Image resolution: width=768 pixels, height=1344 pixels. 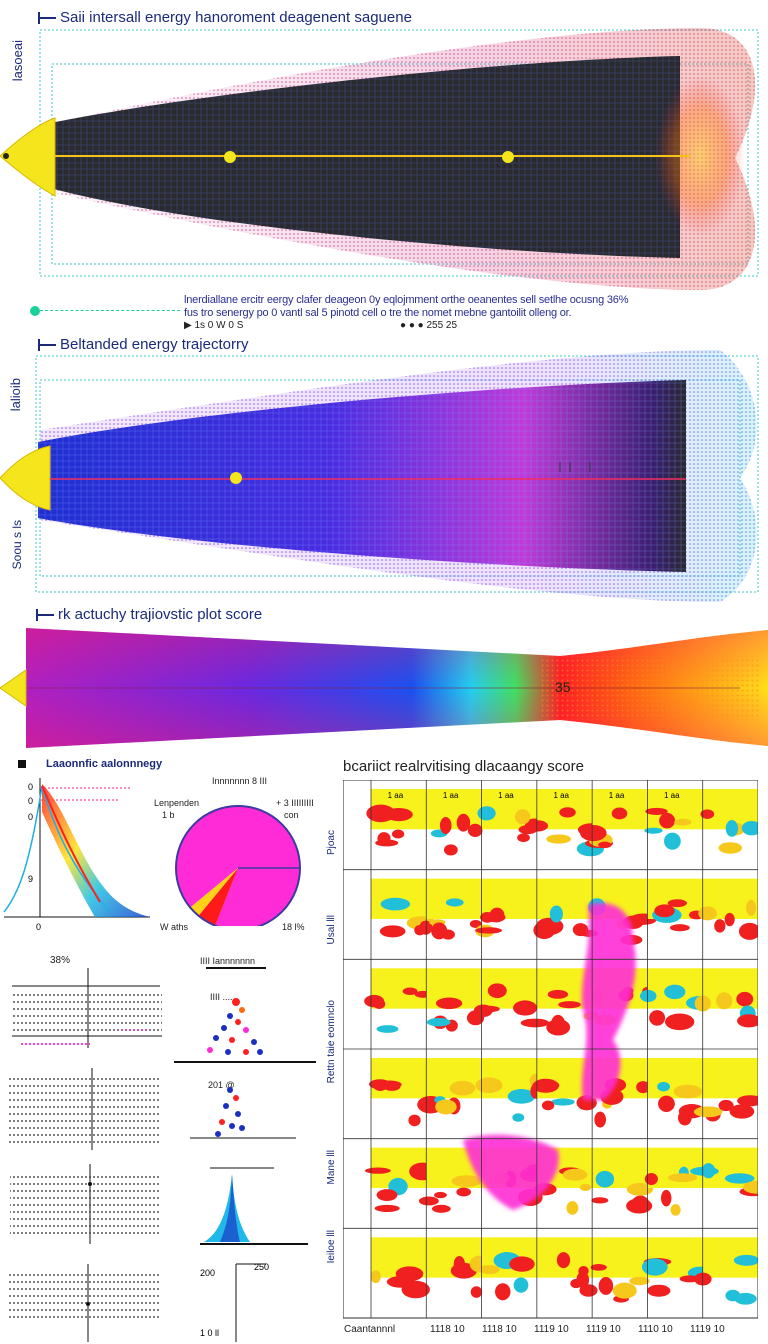 What do you see at coordinates (331, 1042) in the screenshot?
I see `heatmap-ylabel-mid2: Rettn taie eomnclo` at bounding box center [331, 1042].